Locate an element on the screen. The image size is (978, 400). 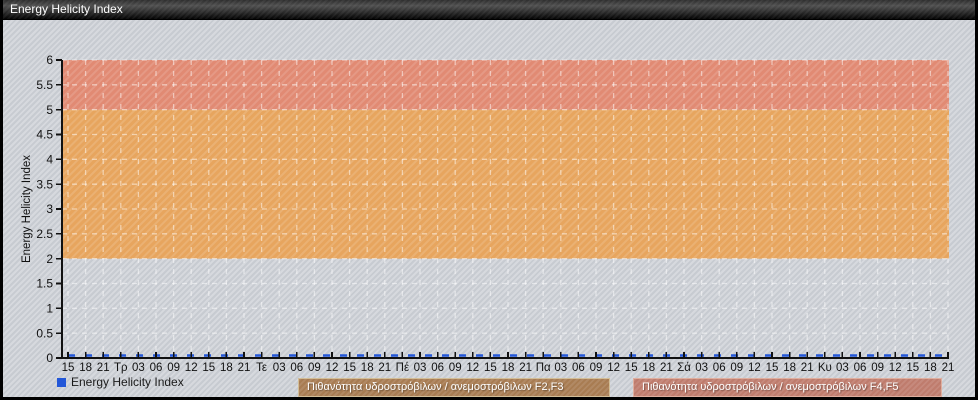
svg-text: 5.5 is located at coordinates (44, 85).